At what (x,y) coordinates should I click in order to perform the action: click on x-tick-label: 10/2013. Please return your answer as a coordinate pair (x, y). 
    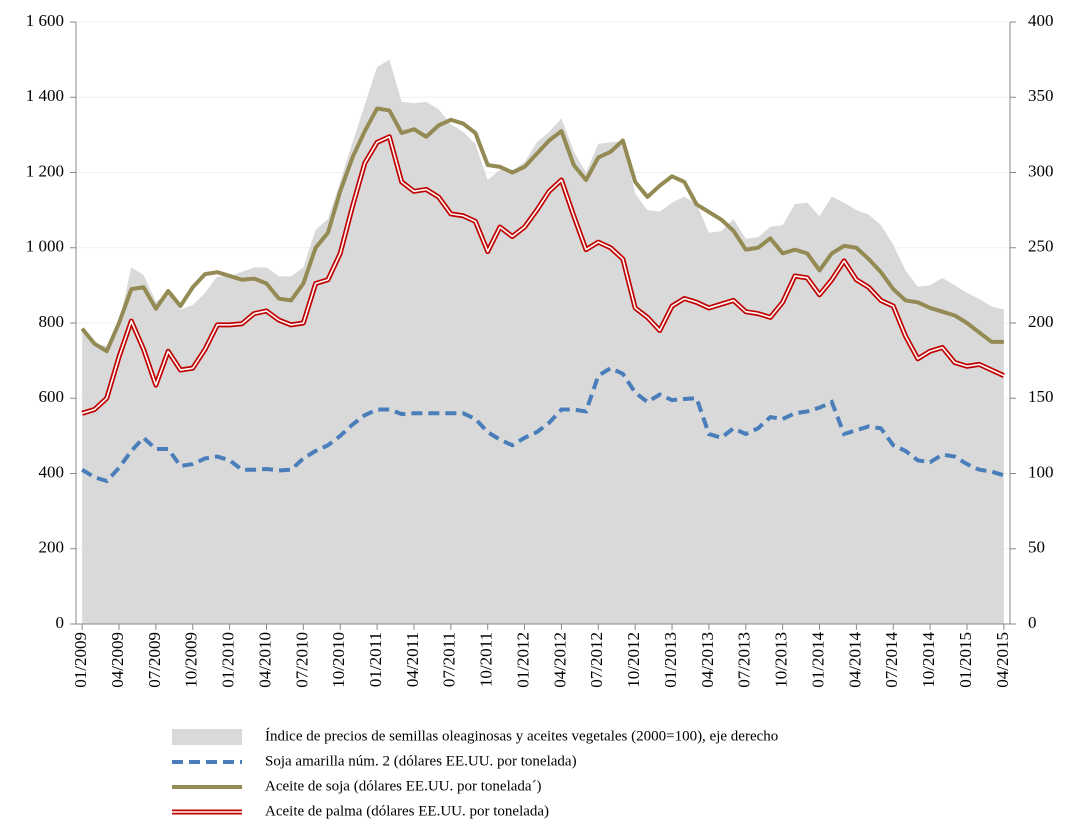
    Looking at the image, I should click on (781, 660).